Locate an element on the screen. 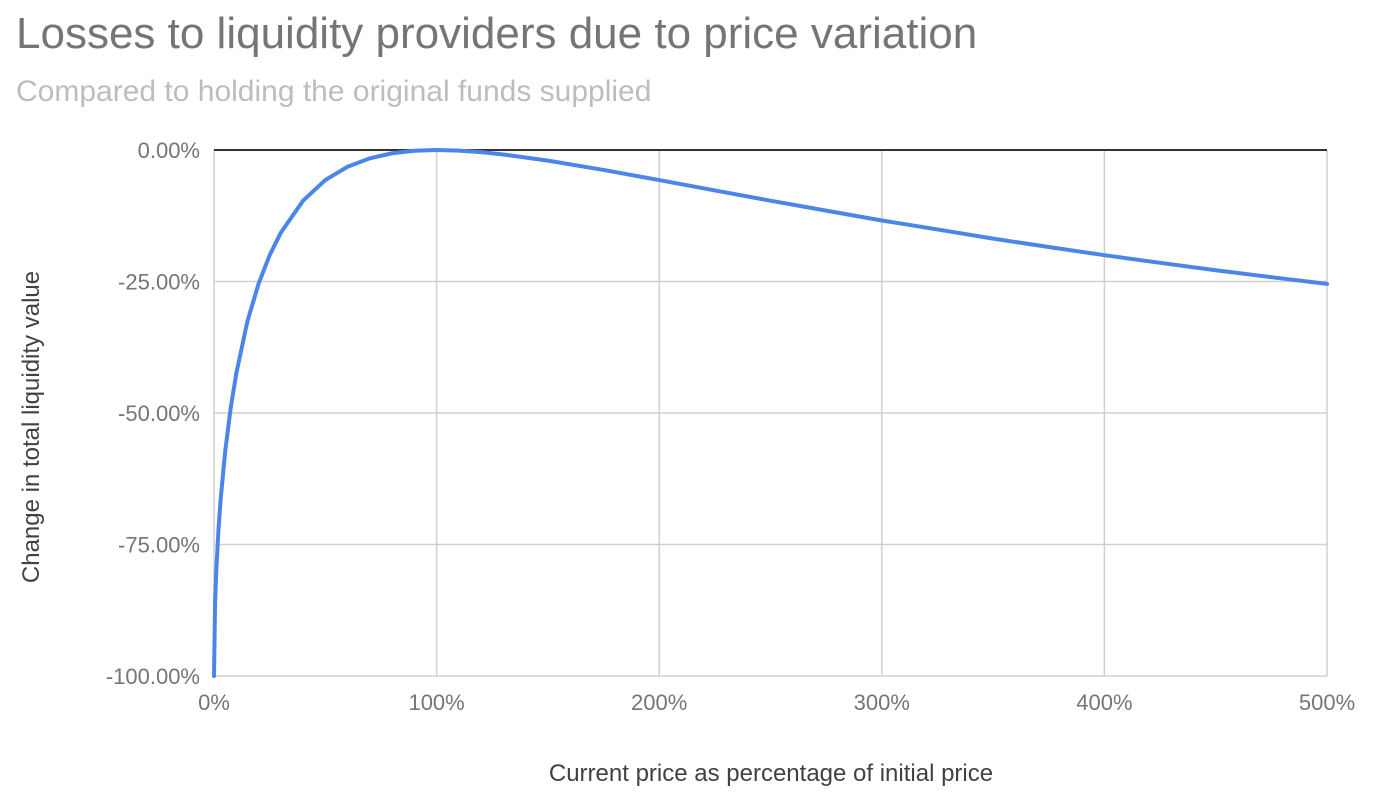  y-axis-ticks: 0.00% -25.00% -50.00% -75.00% -100.00% is located at coordinates (153, 413).